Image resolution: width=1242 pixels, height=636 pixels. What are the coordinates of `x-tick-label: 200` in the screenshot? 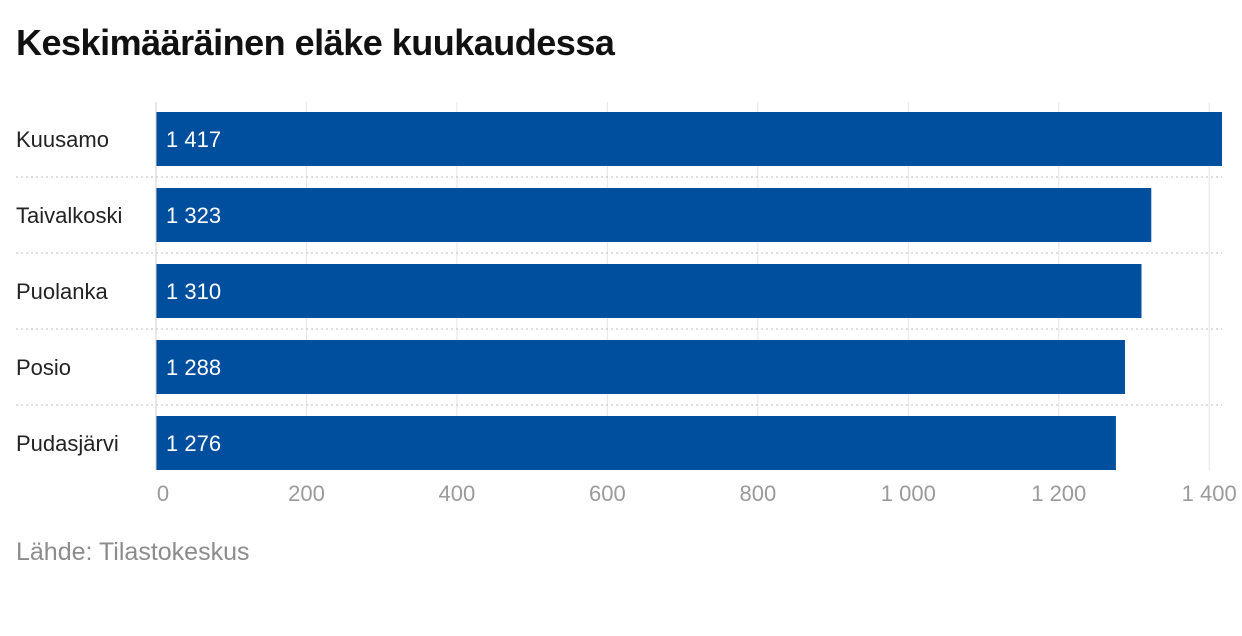 It's located at (306, 493).